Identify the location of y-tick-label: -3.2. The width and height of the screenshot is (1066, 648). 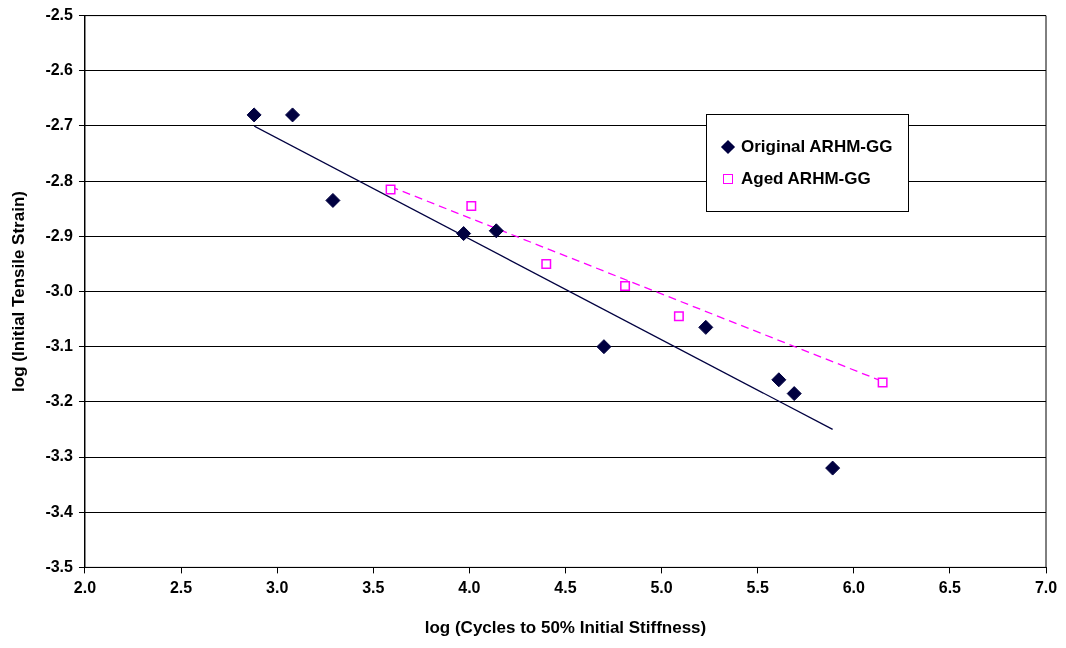
(59, 401).